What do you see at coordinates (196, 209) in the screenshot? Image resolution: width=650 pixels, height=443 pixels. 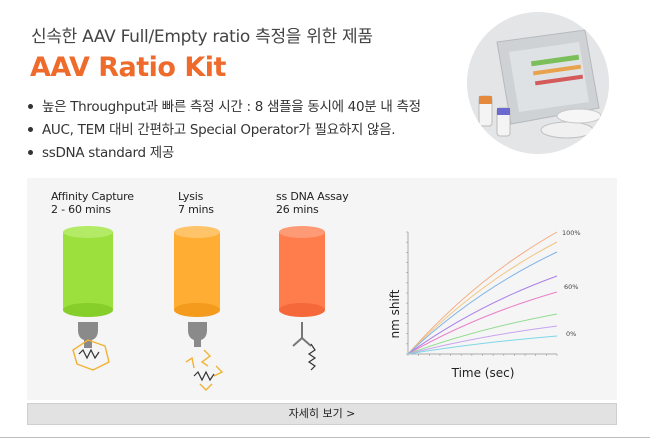 I see `step-time: 7 mins` at bounding box center [196, 209].